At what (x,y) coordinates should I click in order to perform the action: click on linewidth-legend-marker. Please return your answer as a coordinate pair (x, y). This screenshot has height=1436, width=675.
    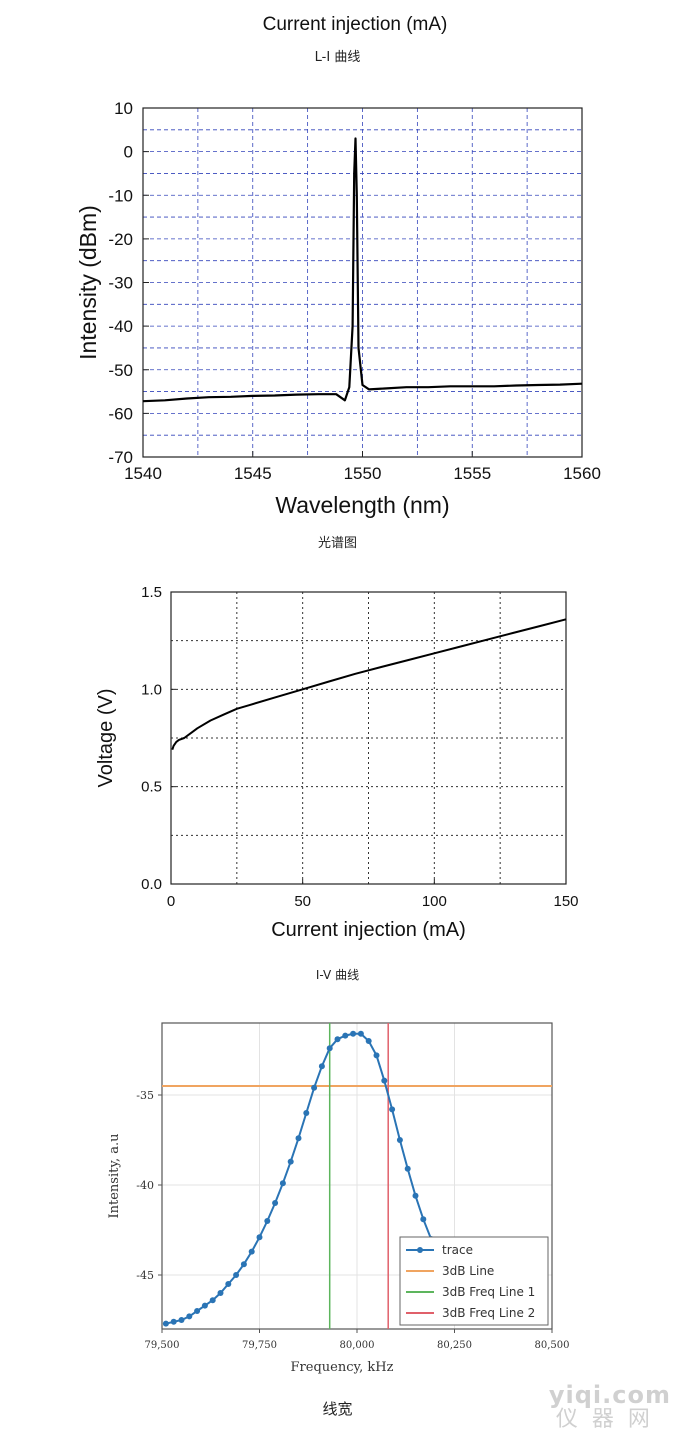
    Looking at the image, I should click on (420, 1250).